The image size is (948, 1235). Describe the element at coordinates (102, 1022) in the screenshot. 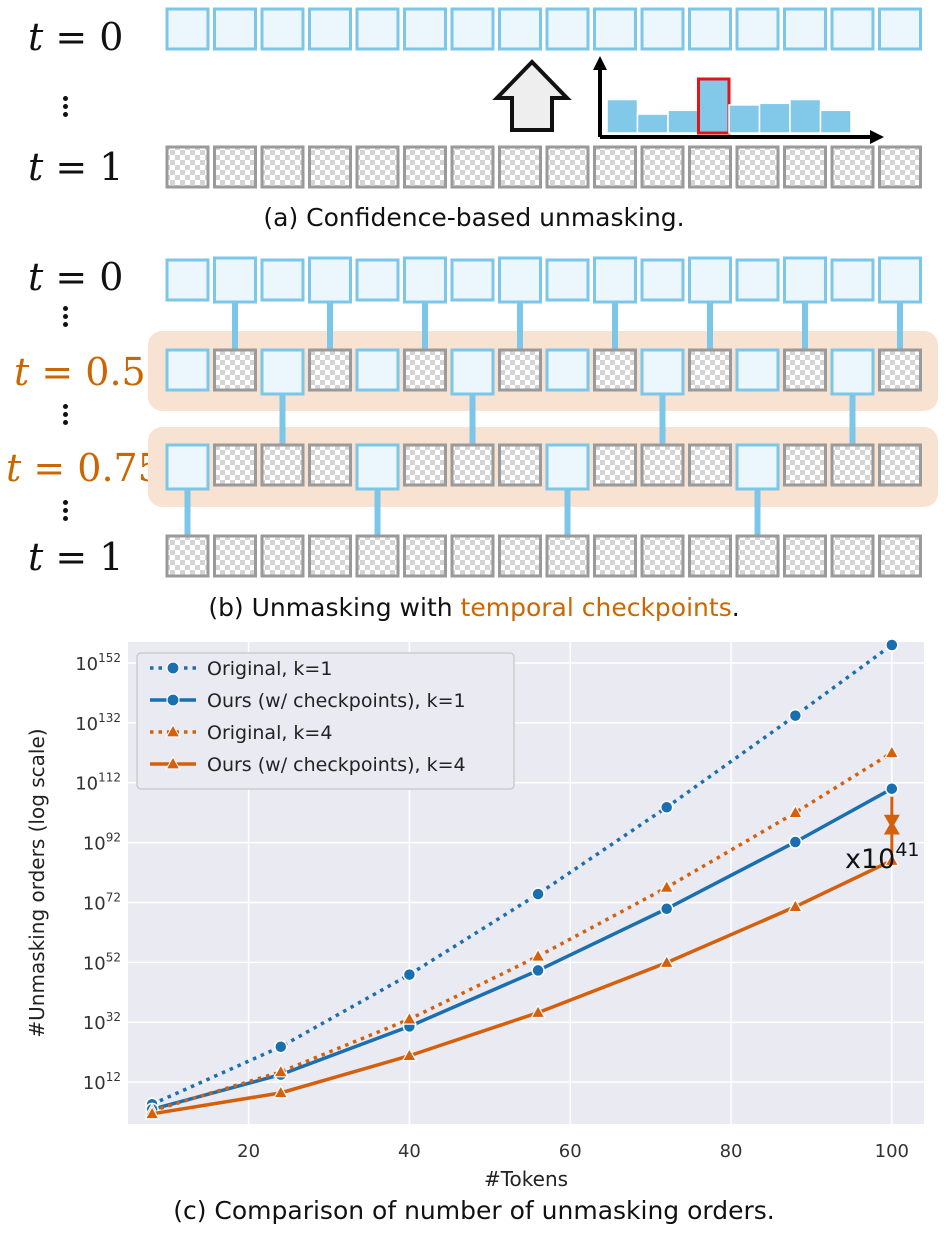

I see `y-tick-label: 1032` at that location.